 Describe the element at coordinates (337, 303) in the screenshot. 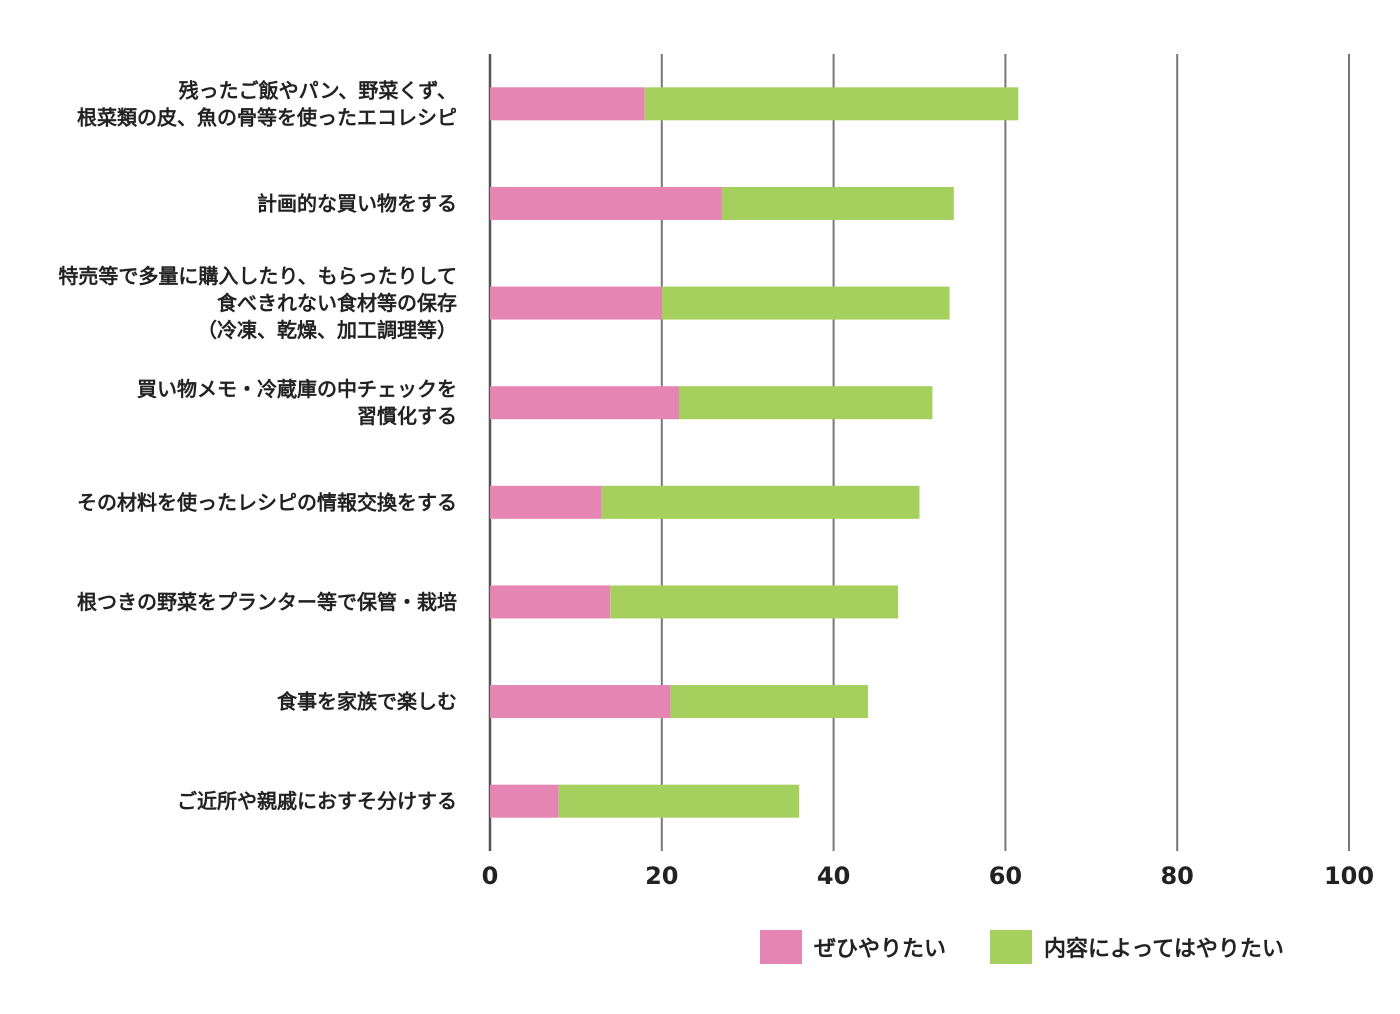

I see `category-label-3-line-2: 食べきれない食材等の保存` at that location.